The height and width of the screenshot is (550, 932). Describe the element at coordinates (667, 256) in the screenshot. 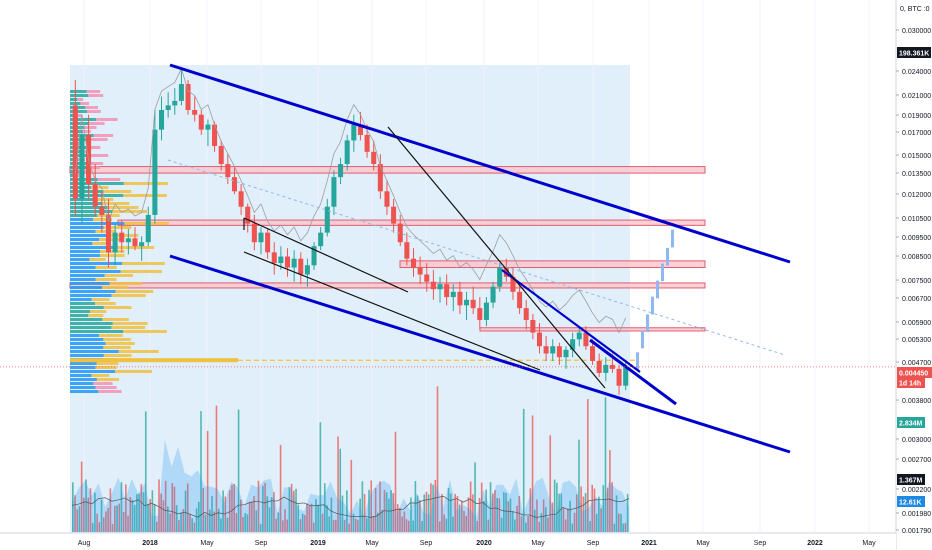

I see `projection-candle` at that location.